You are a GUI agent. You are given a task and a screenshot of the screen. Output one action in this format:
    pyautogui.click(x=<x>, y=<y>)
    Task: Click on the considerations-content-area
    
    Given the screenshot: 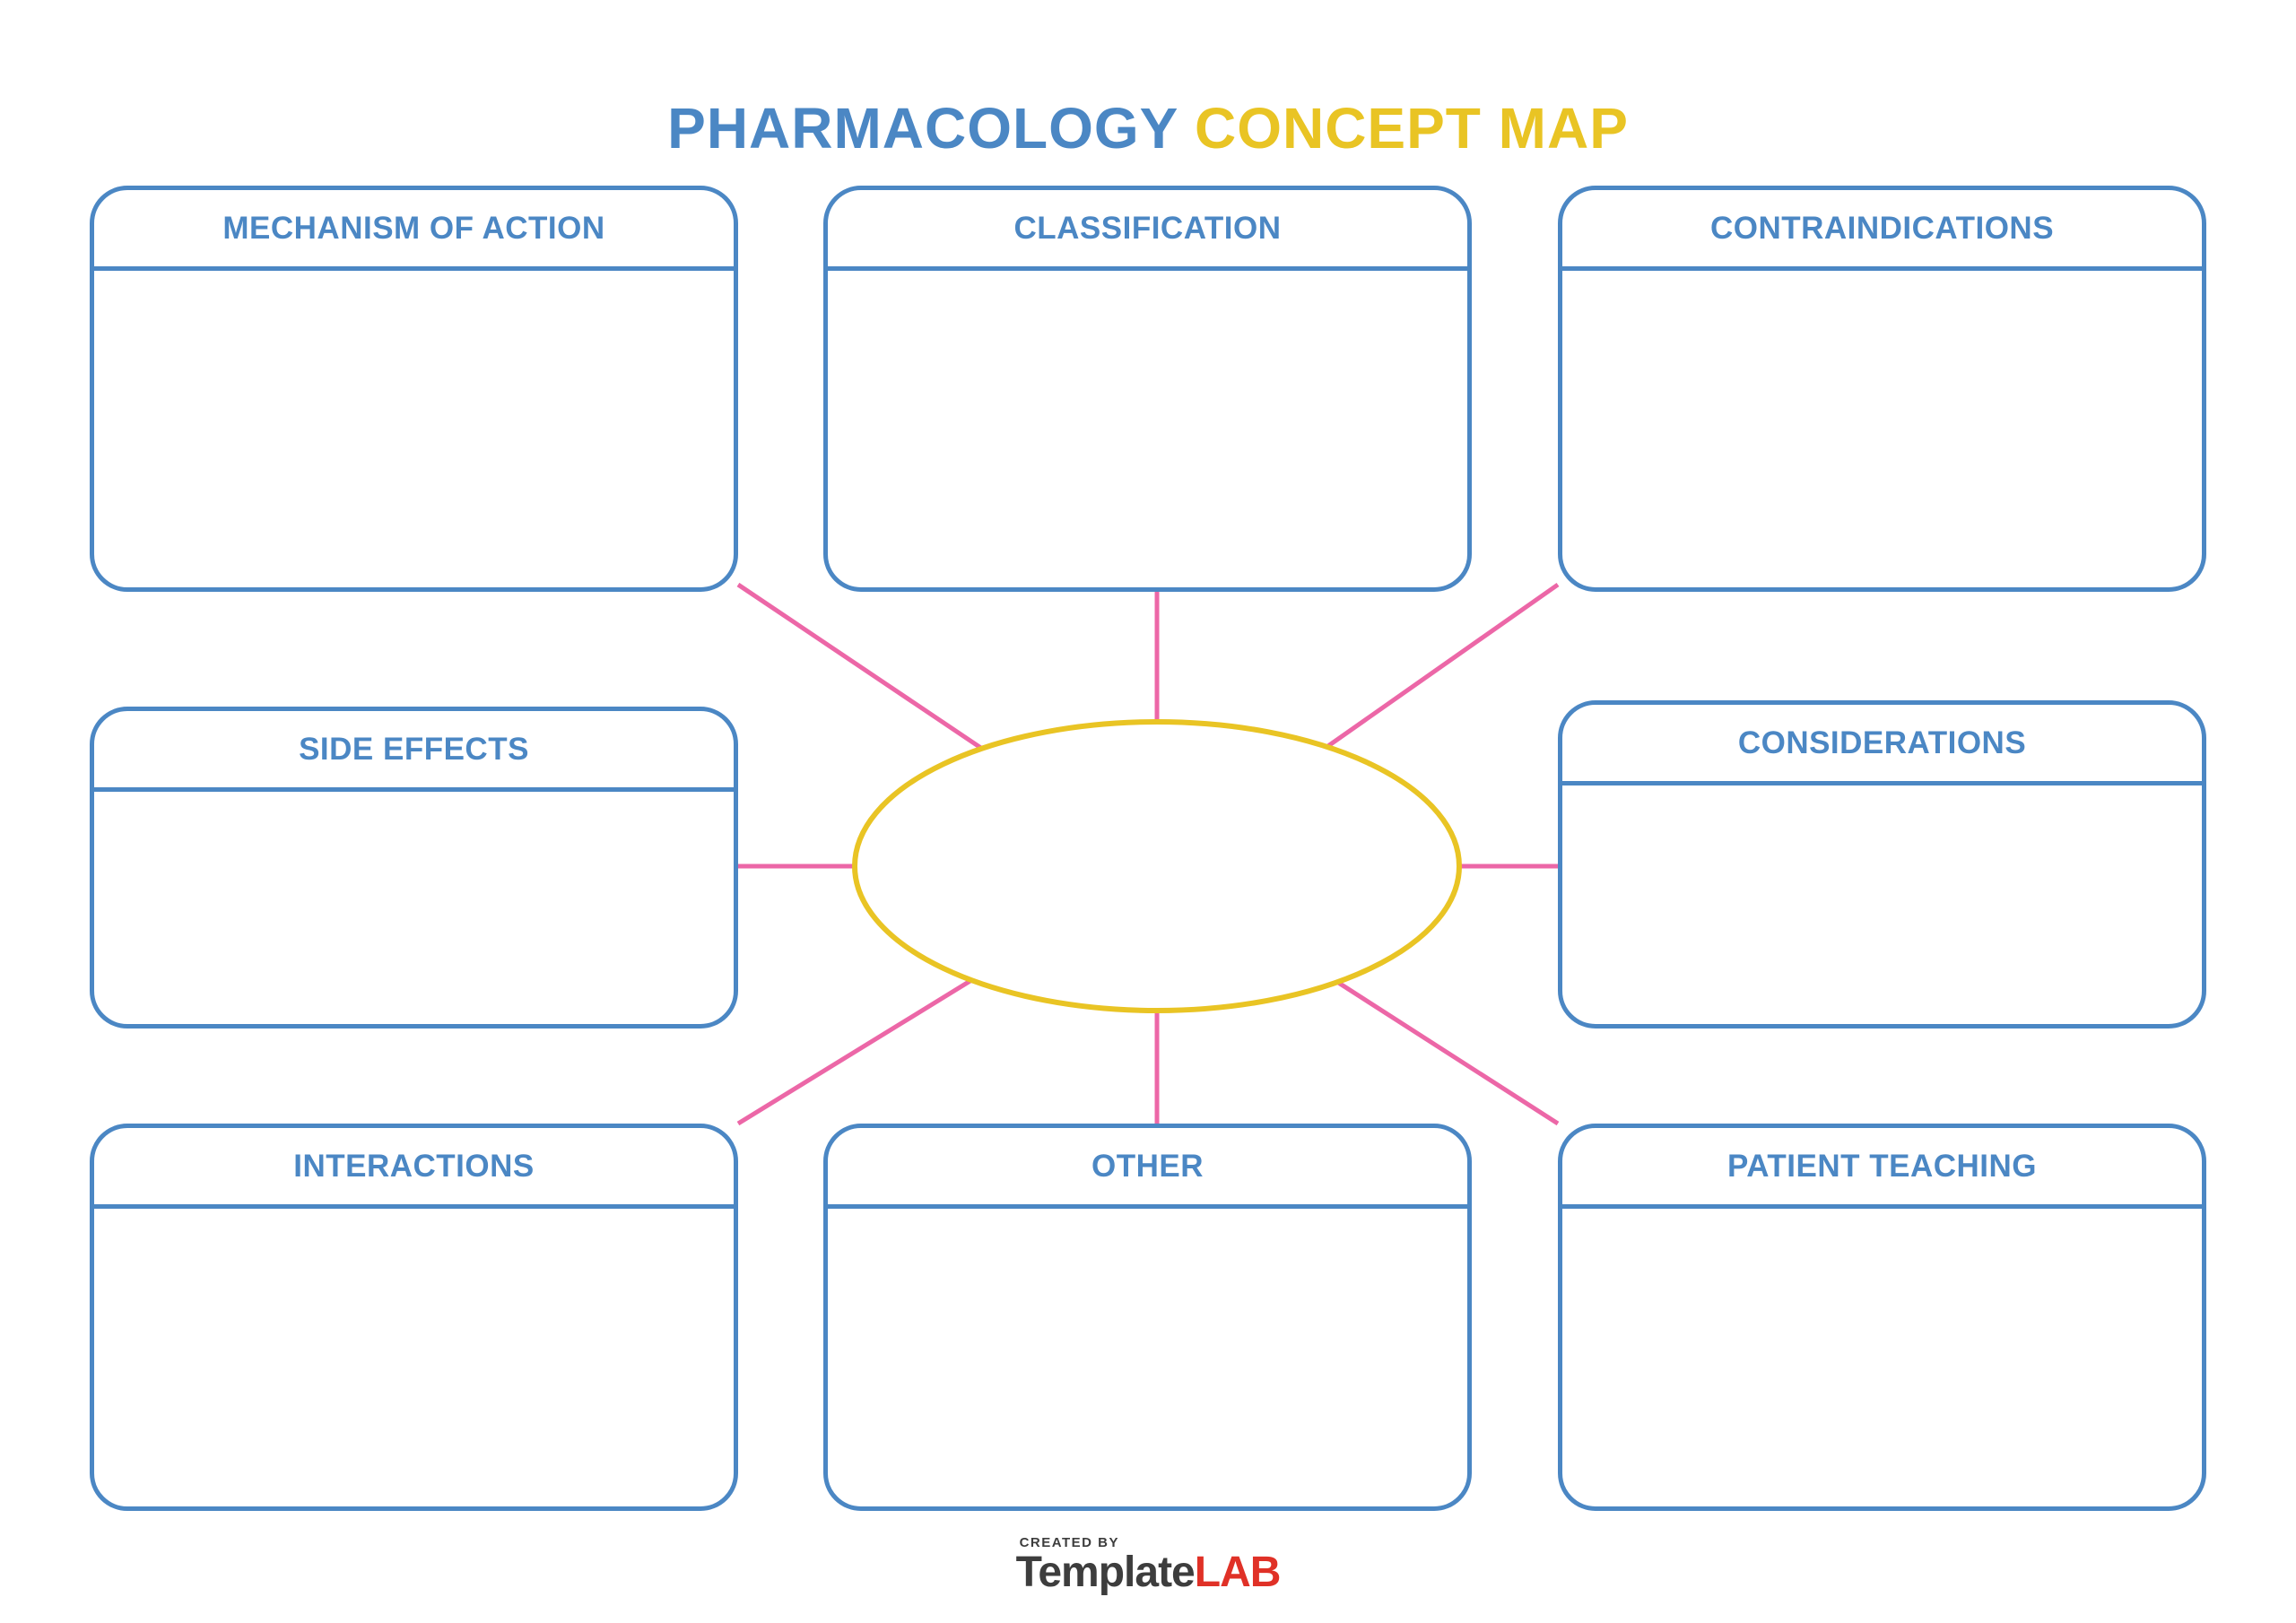 What is the action you would take?
    pyautogui.click(x=1882, y=904)
    